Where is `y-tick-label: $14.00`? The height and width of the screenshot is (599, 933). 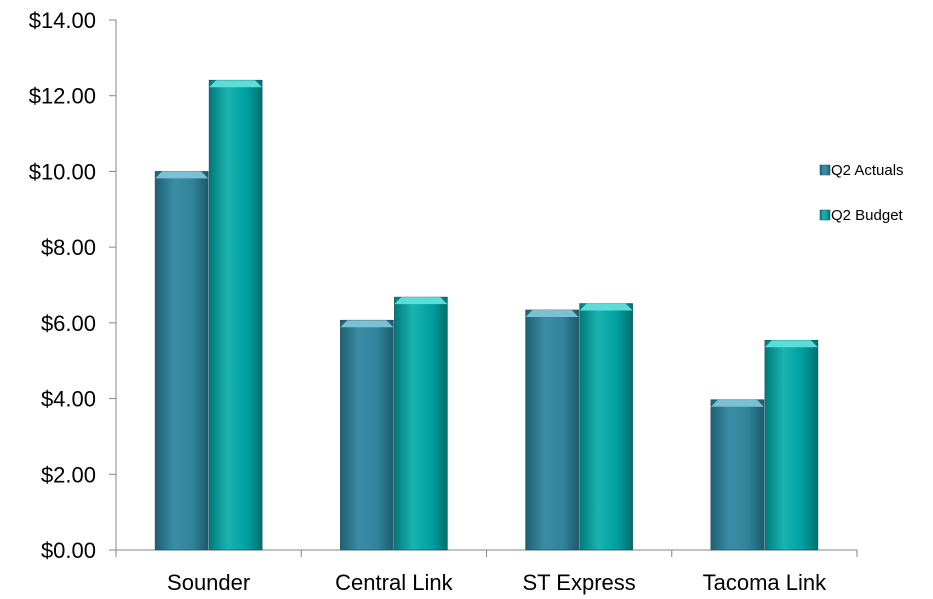 y-tick-label: $14.00 is located at coordinates (62, 20).